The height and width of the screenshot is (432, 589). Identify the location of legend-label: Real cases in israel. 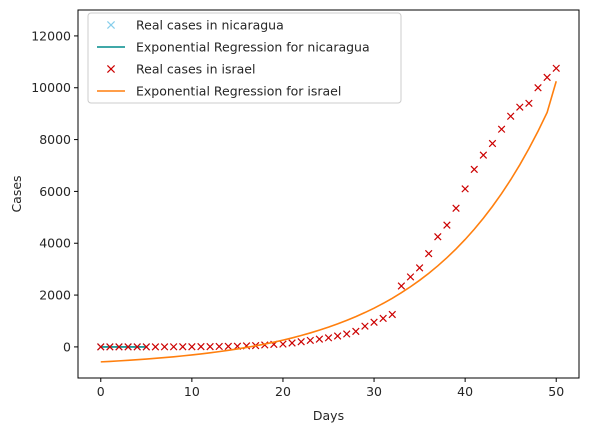
(195, 69).